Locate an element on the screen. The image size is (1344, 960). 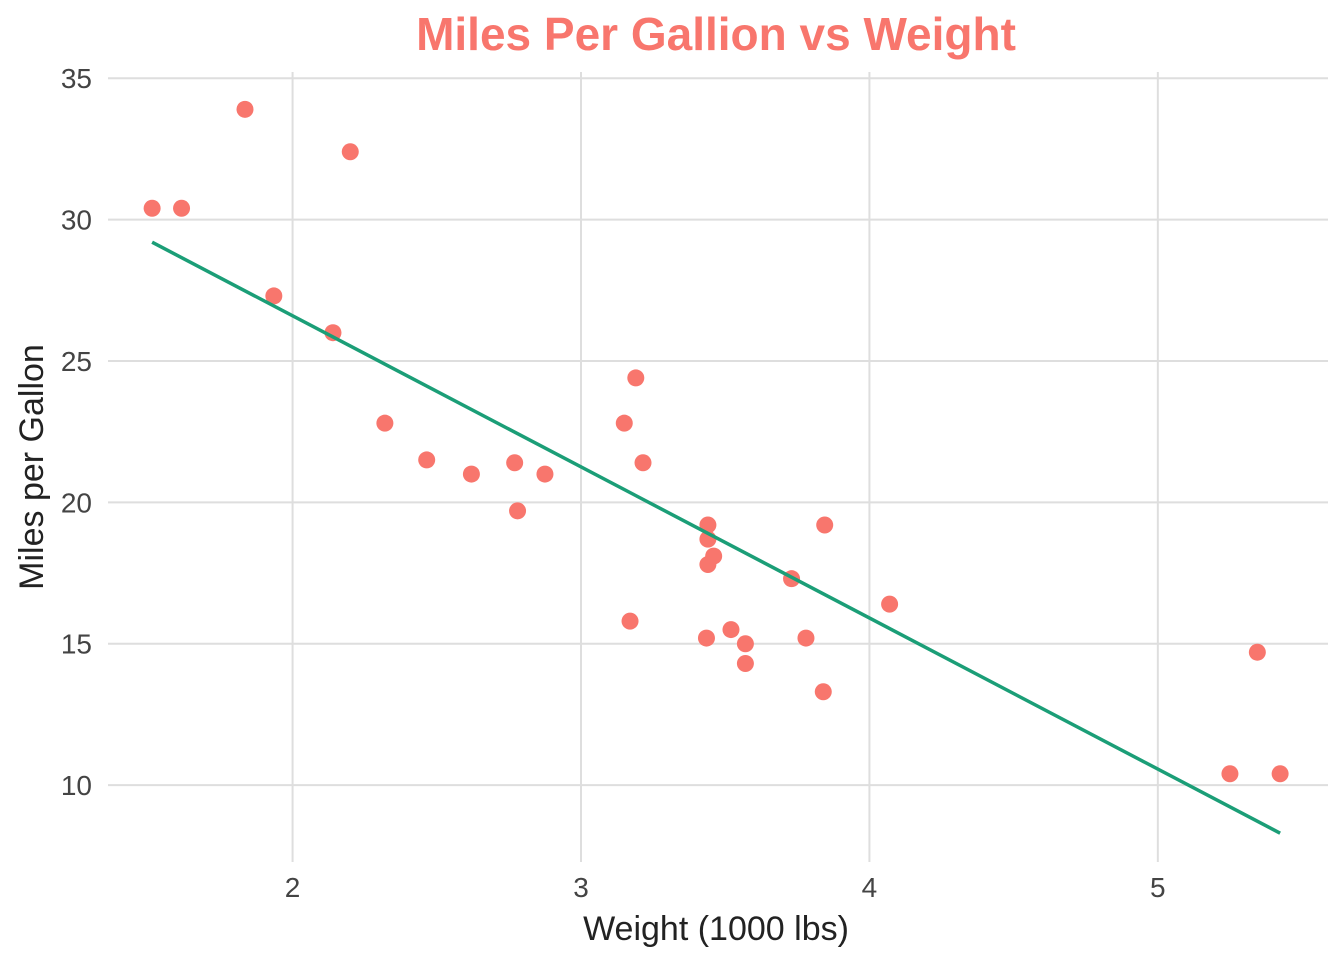
x-tick-labels: 2 3 4 5 is located at coordinates (725, 887).